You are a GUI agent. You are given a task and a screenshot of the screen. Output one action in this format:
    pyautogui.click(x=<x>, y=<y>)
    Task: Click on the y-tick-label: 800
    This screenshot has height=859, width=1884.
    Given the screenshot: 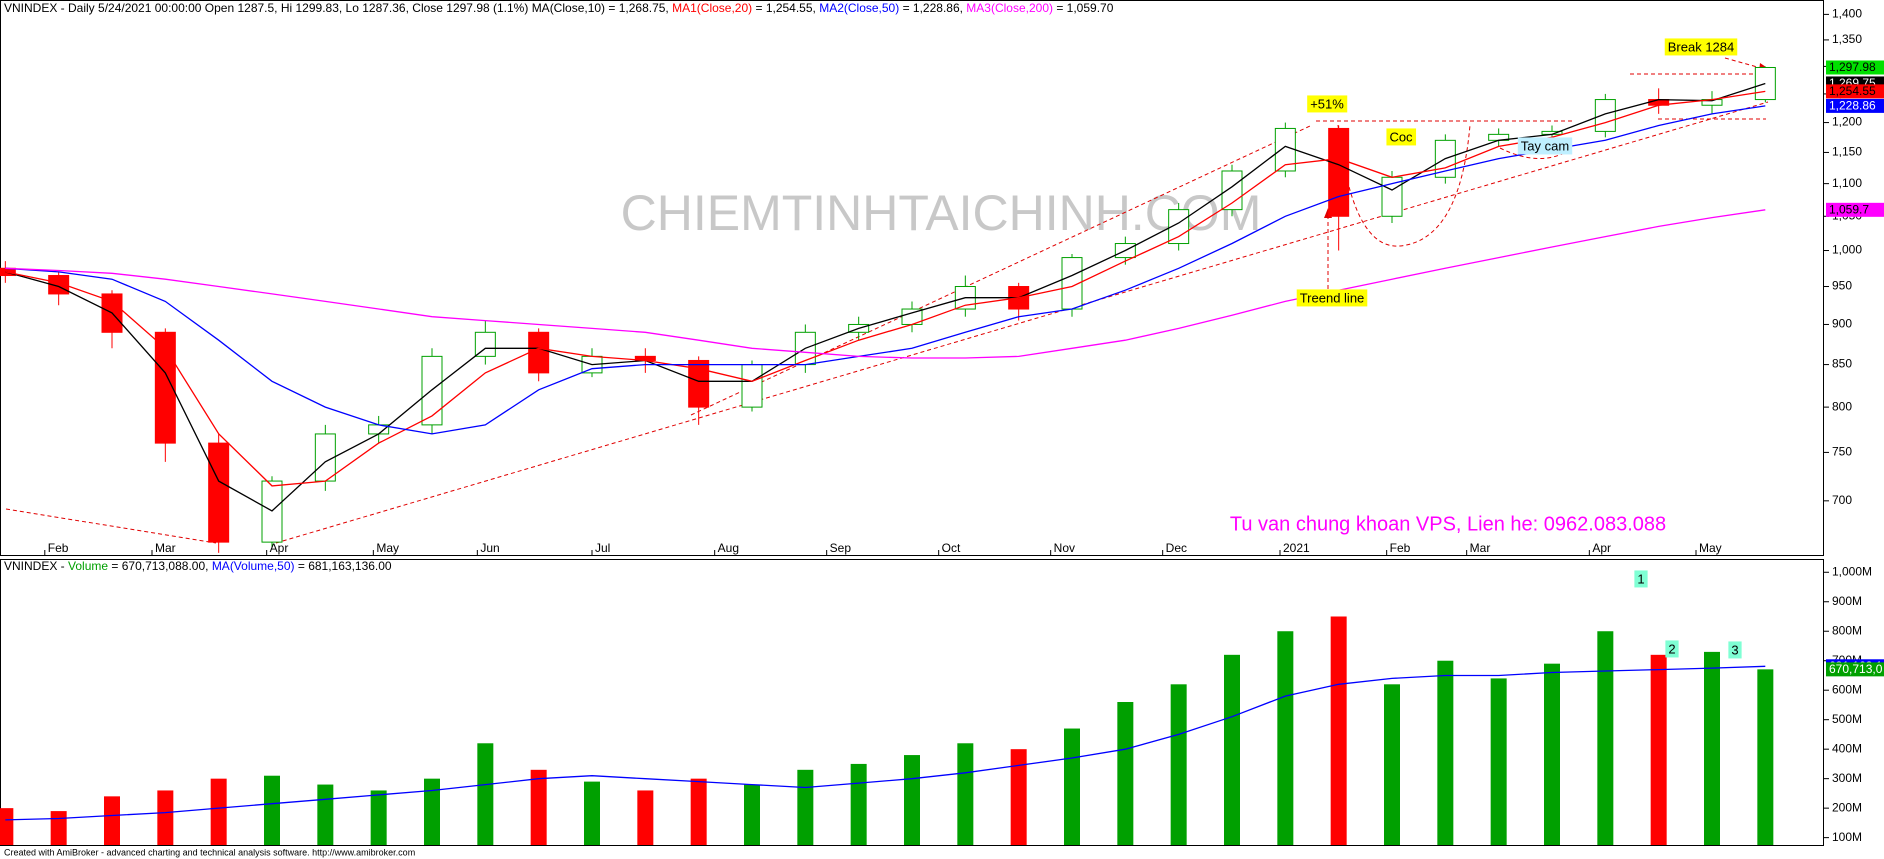 What is the action you would take?
    pyautogui.click(x=1842, y=406)
    